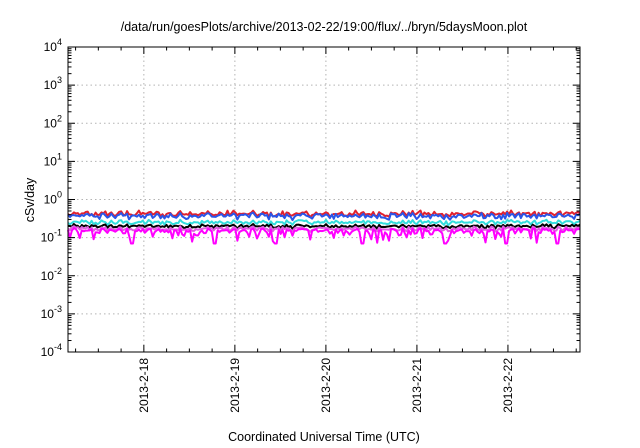 The height and width of the screenshot is (448, 640). Describe the element at coordinates (53, 121) in the screenshot. I see `y-tick-label: 10²` at that location.